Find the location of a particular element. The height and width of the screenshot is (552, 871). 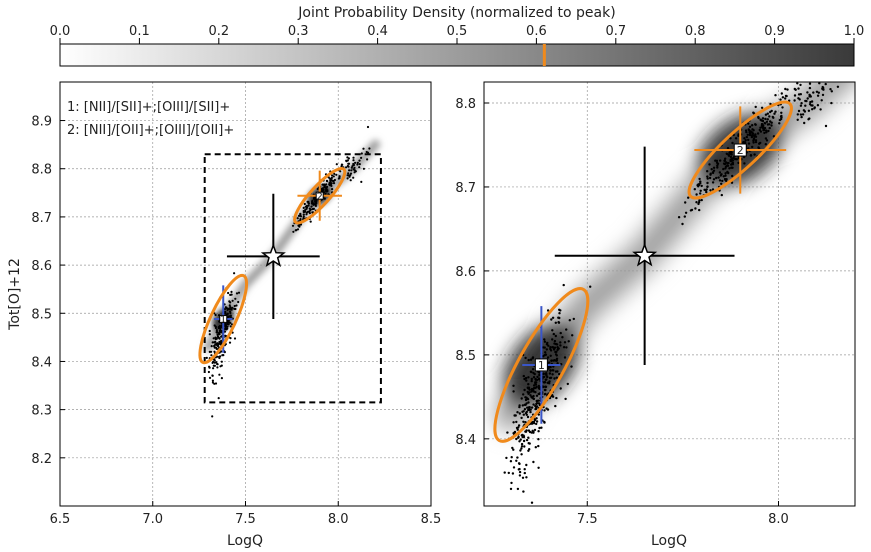

y-tick-label: 8.8 is located at coordinates (465, 104).